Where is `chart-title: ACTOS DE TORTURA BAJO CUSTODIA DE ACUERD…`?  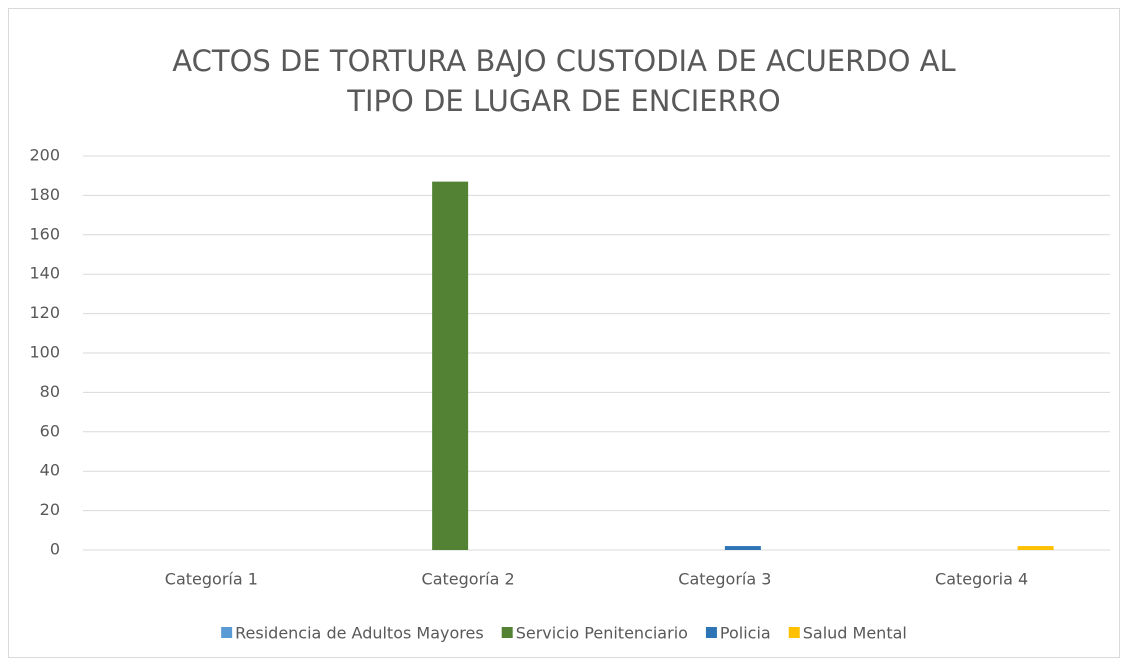
chart-title: ACTOS DE TORTURA BAJO CUSTODIA DE ACUERD… is located at coordinates (563, 61).